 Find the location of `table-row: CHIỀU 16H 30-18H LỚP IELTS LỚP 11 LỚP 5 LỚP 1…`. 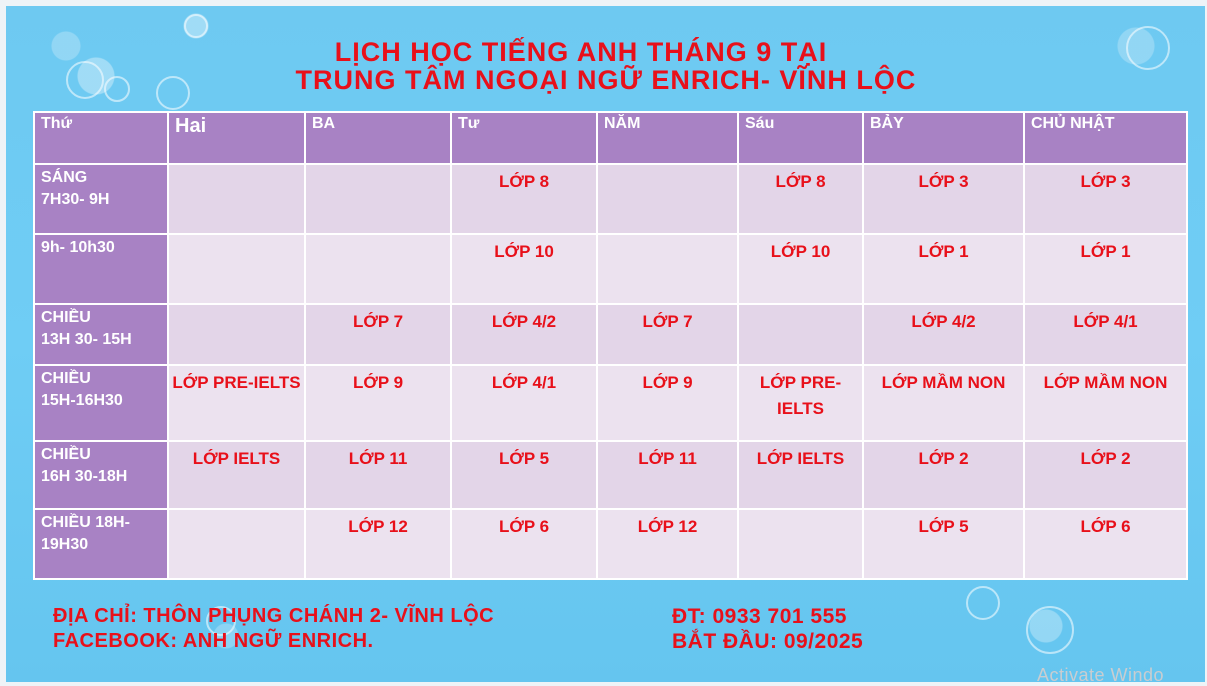

table-row: CHIỀU 16H 30-18H LỚP IELTS LỚP 11 LỚP 5 LỚP 1… is located at coordinates (610, 475).